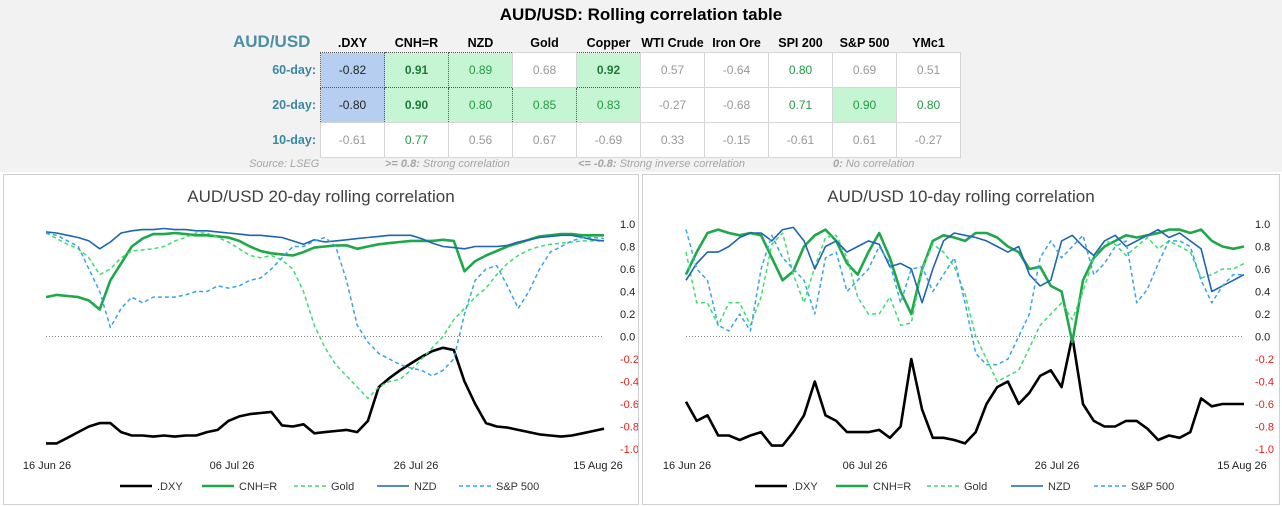 The width and height of the screenshot is (1282, 506). What do you see at coordinates (736, 70) in the screenshot?
I see `table-cell: -0.64` at bounding box center [736, 70].